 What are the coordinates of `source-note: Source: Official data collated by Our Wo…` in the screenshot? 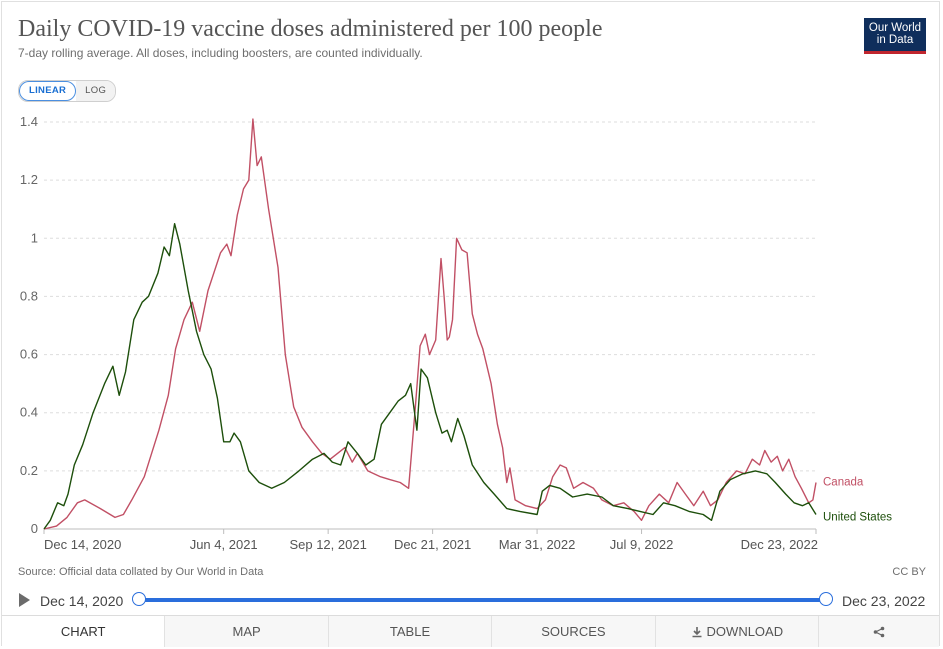 It's located at (141, 572).